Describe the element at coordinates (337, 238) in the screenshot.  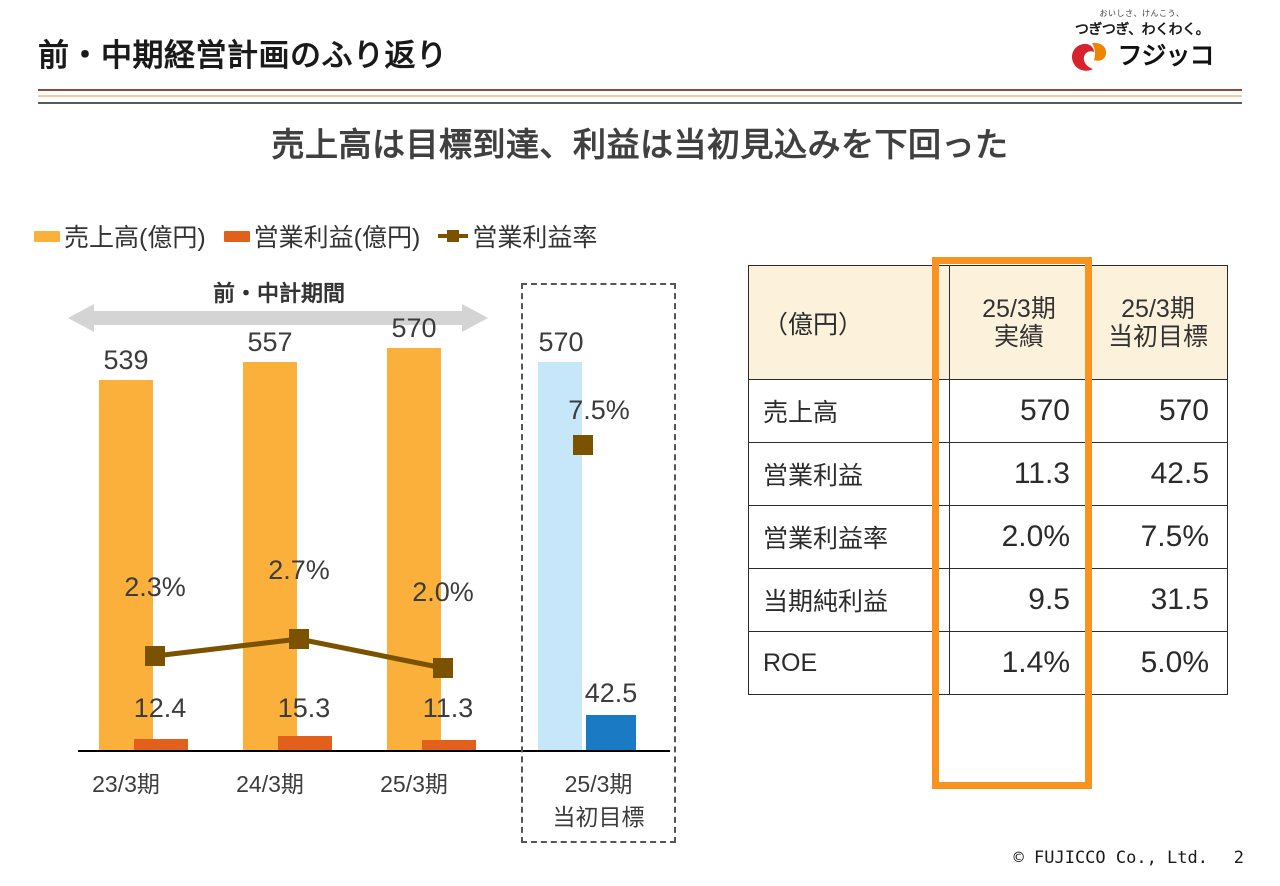
I see `legend-label-operating-profit: 営業利益(億円)` at that location.